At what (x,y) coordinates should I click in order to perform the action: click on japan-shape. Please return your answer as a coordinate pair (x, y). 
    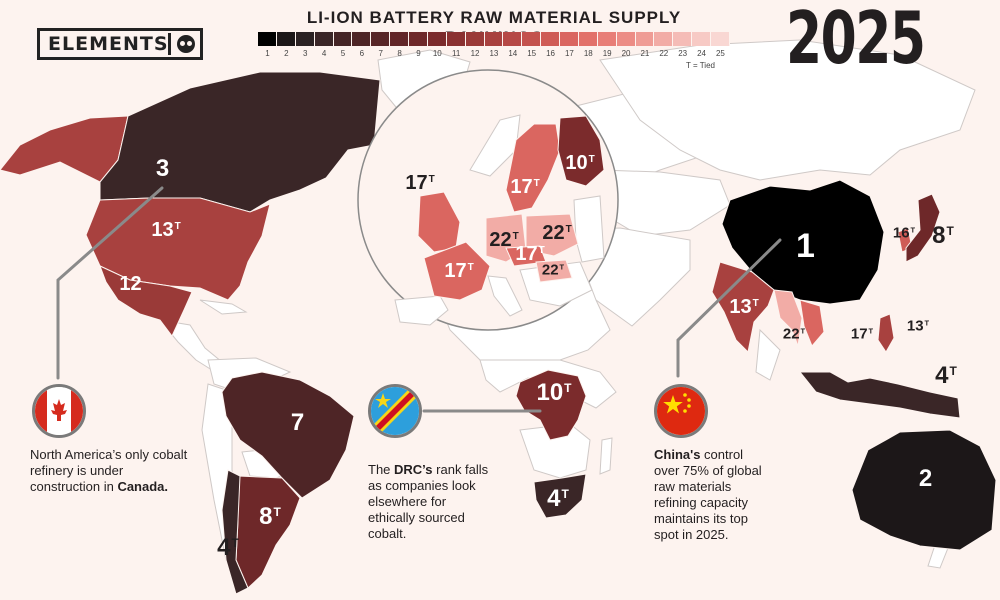
    Looking at the image, I should click on (923, 228).